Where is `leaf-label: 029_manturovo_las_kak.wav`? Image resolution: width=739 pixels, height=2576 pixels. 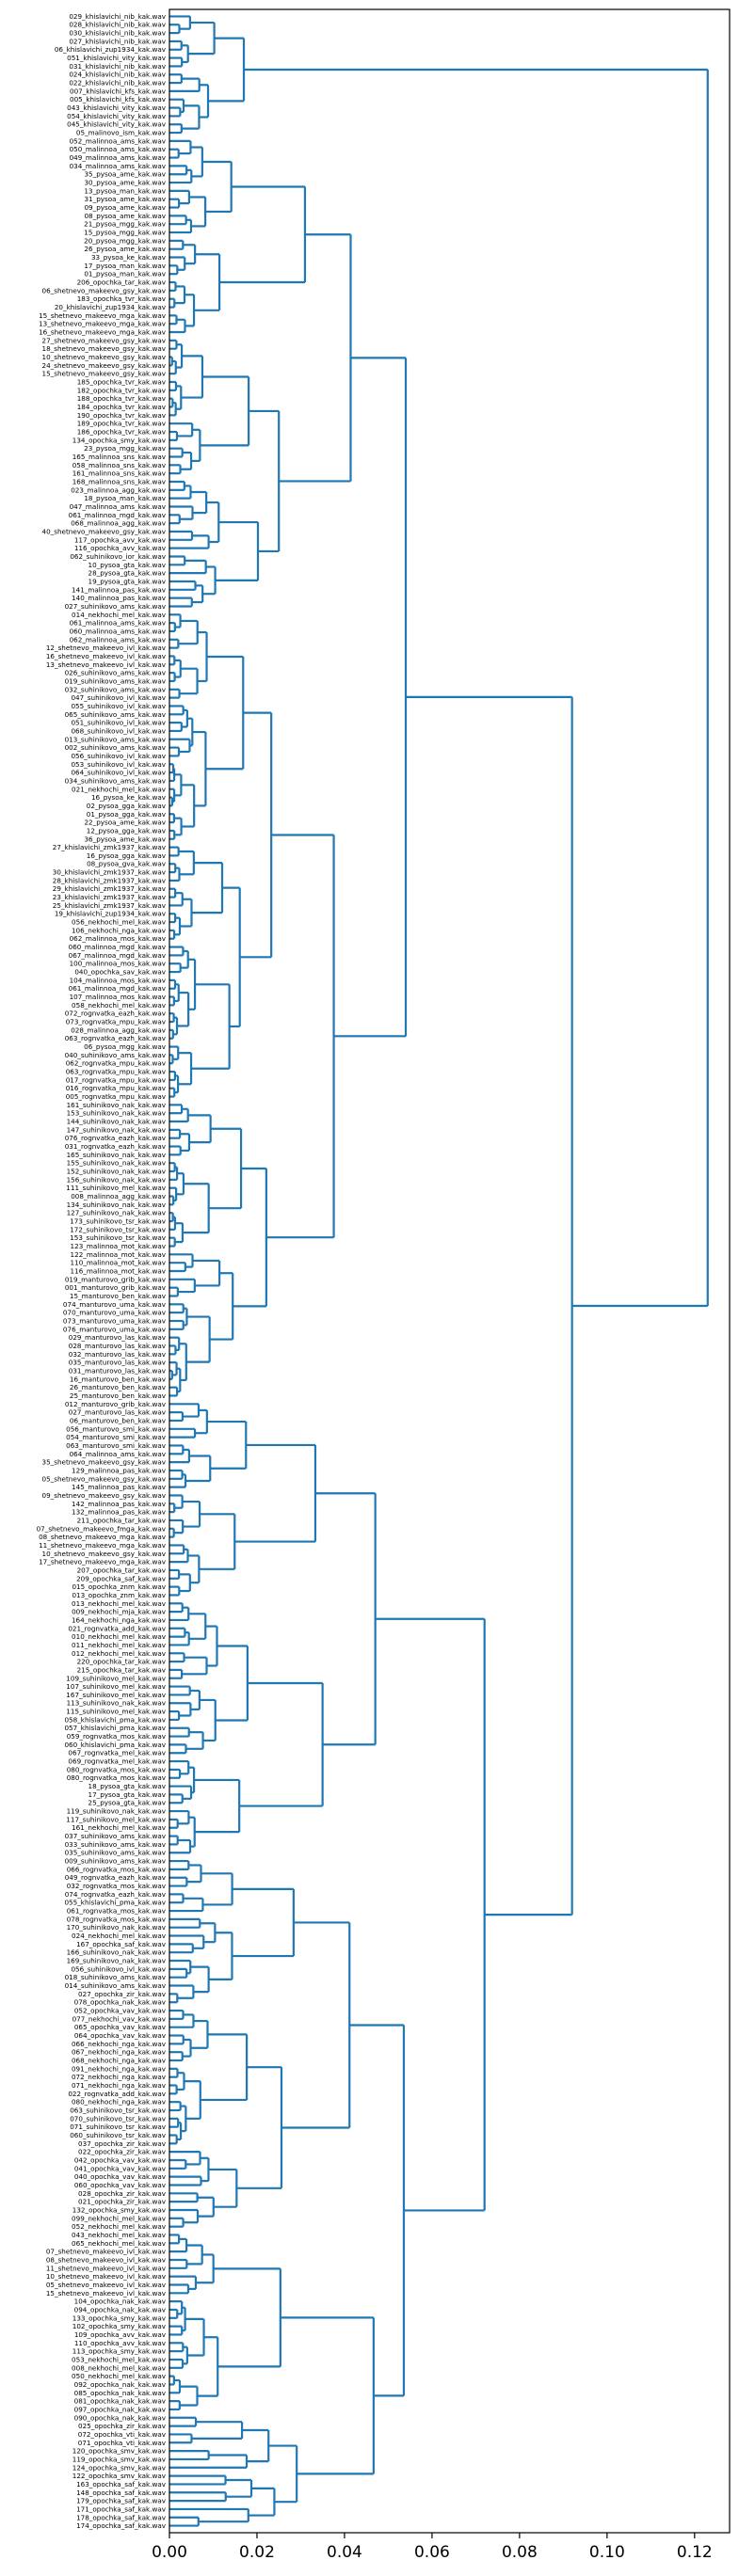 leaf-label: 029_manturovo_las_kak.wav is located at coordinates (118, 1337).